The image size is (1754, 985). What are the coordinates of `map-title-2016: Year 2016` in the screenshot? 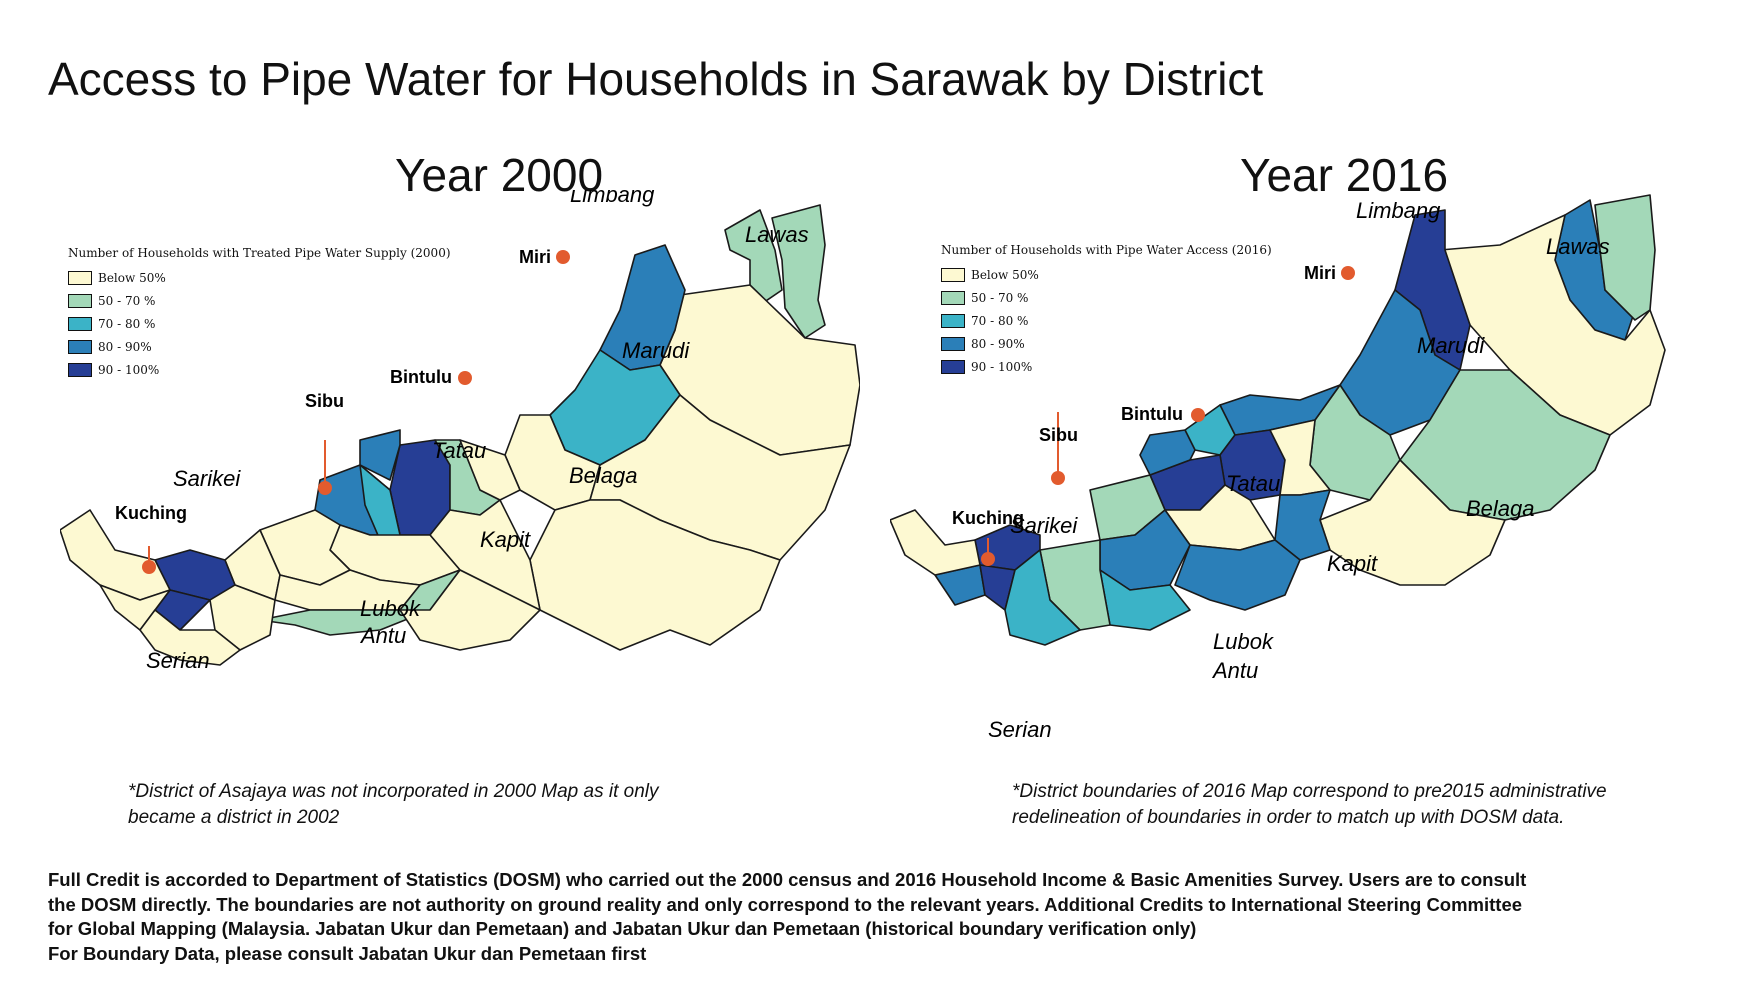 It's located at (1344, 175).